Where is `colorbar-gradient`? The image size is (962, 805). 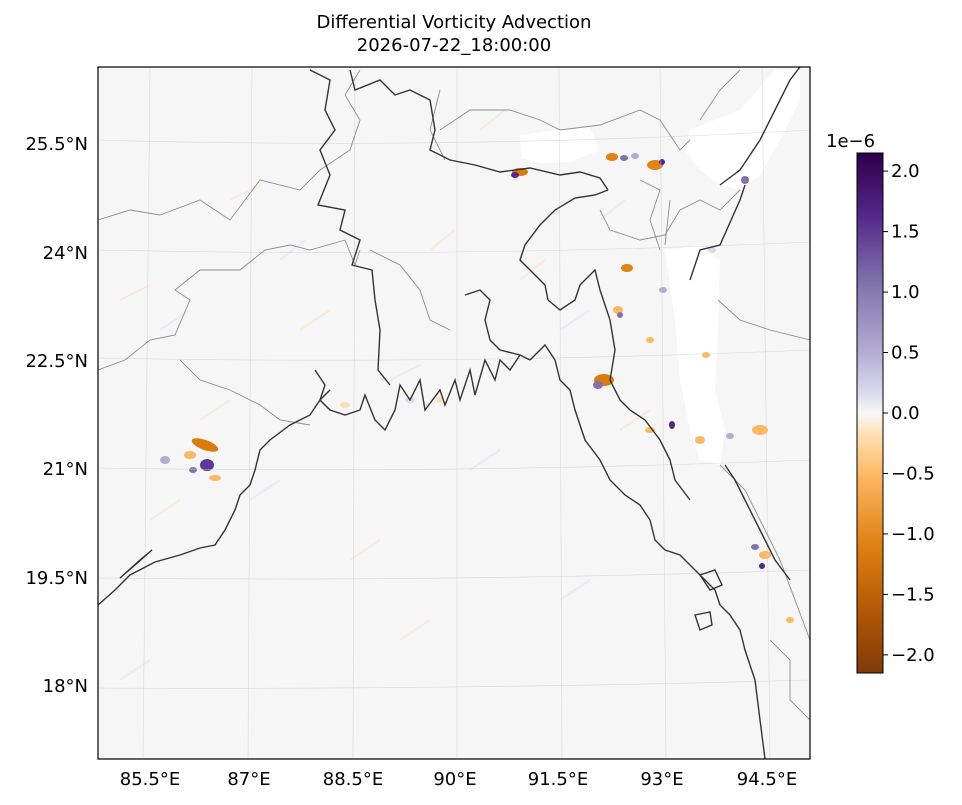
colorbar-gradient is located at coordinates (870, 413).